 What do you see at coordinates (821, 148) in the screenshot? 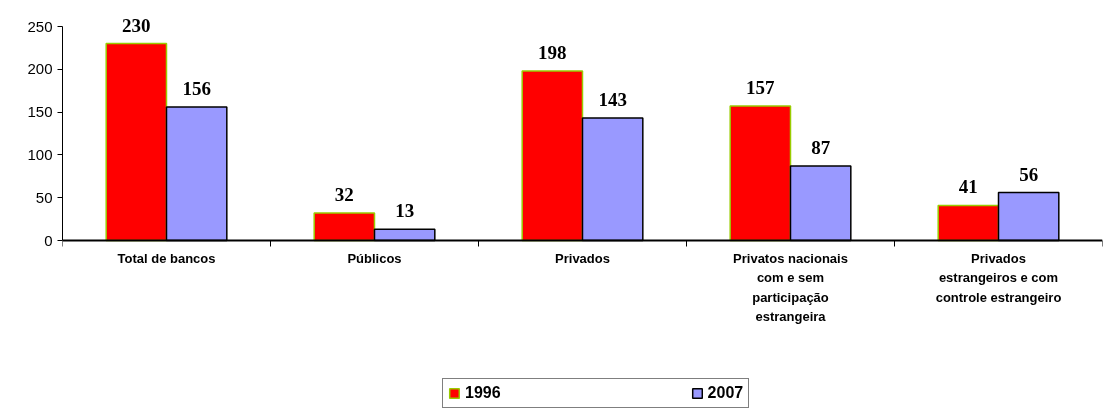
I see `data-label: 87` at bounding box center [821, 148].